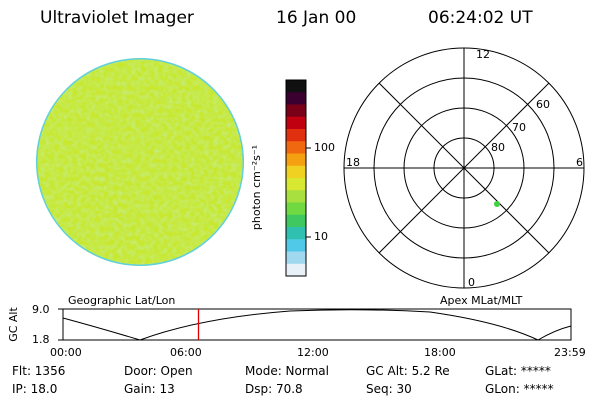 The image size is (600, 400). Describe the element at coordinates (117, 18) in the screenshot. I see `app-title: Ultraviolet Imager` at that location.